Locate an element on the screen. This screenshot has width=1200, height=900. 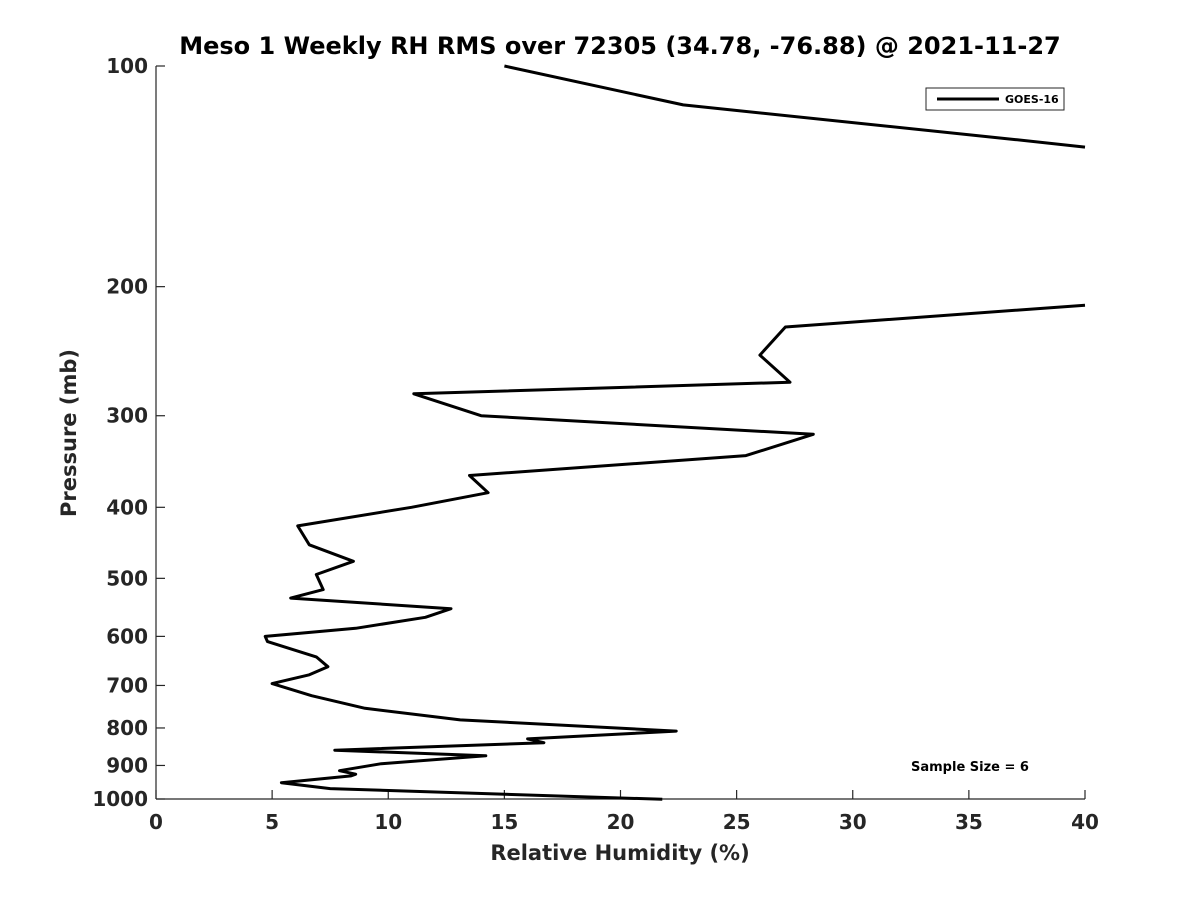
y-tick-label: 300 is located at coordinates (127, 416).